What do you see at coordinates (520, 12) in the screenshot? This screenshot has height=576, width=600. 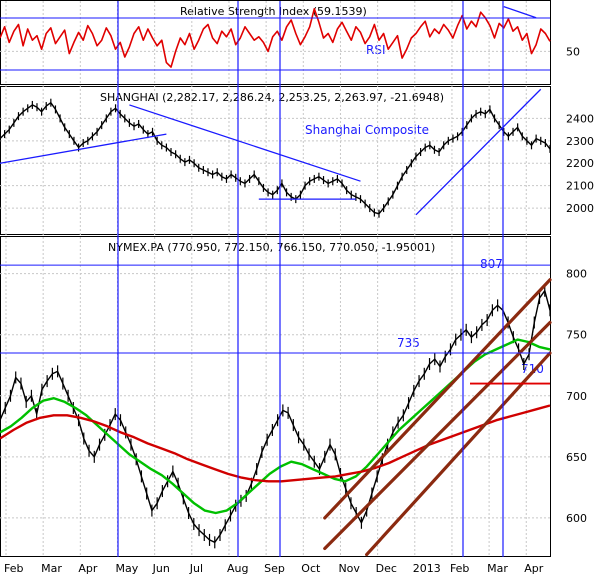 I see `rsi-trendline` at bounding box center [520, 12].